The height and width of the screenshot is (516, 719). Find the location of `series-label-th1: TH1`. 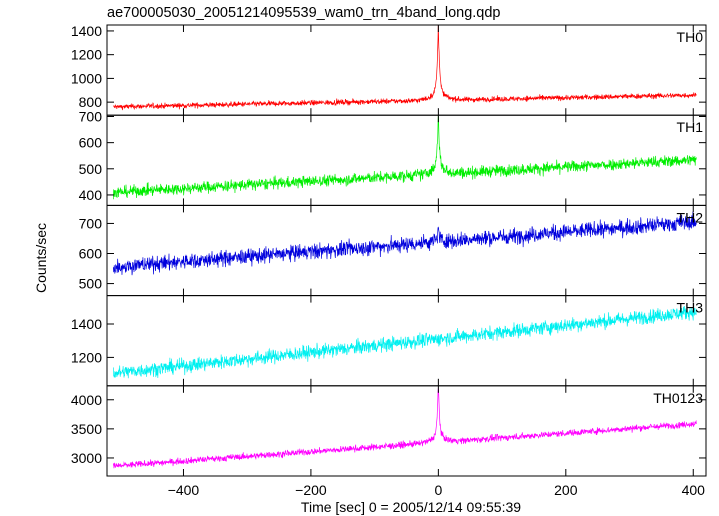

series-label-th1: TH1 is located at coordinates (690, 127).